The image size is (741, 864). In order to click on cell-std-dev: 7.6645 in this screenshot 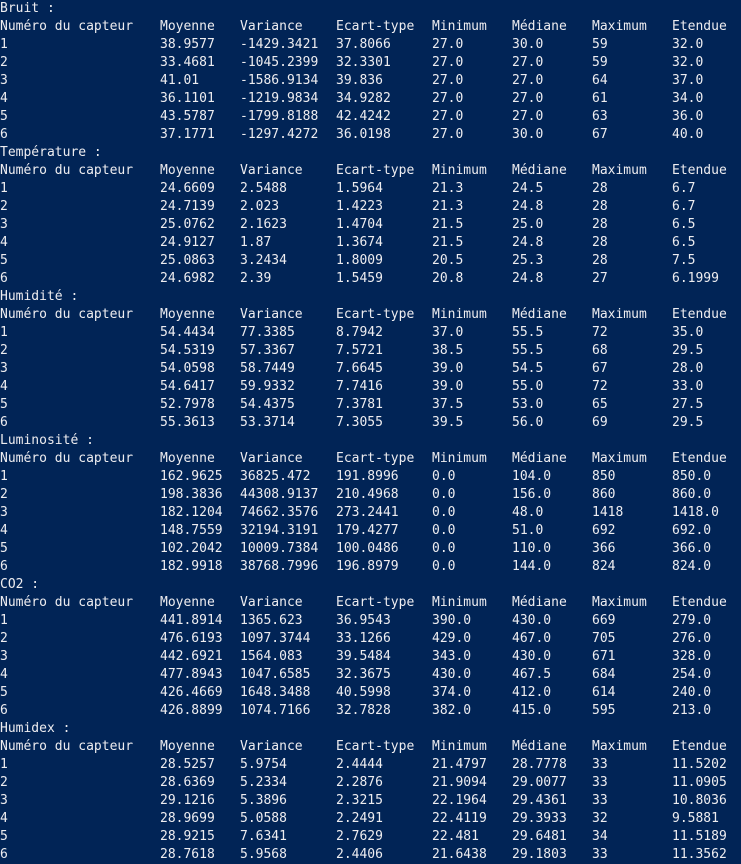, I will do `click(359, 368)`.